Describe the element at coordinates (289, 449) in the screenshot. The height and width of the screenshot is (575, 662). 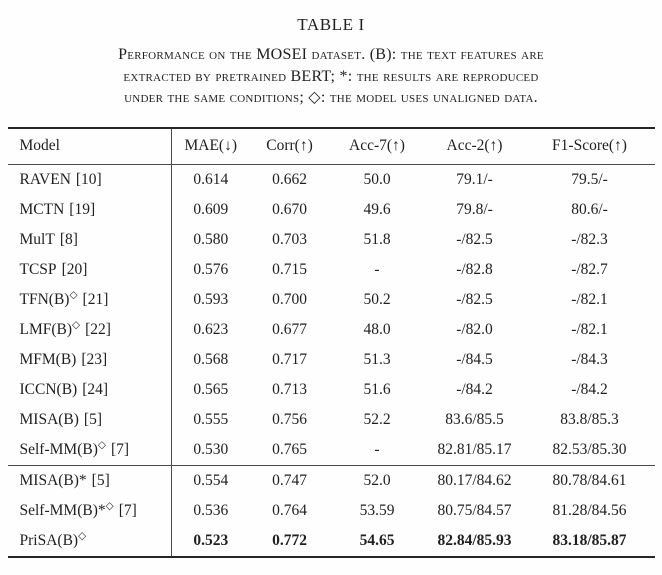
I see `cell-corr: 0.765` at that location.